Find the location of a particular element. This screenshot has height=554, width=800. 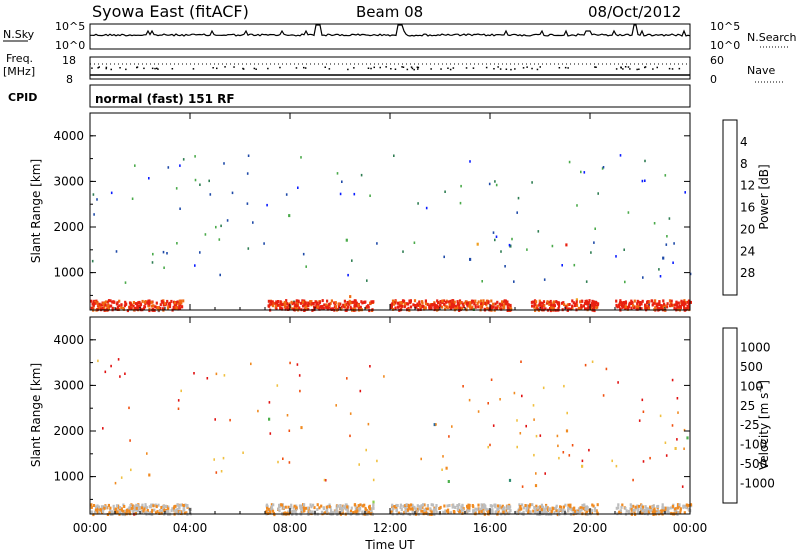

power-colorbar: 4 8 12 16 20 24 28 is located at coordinates (738, 207).